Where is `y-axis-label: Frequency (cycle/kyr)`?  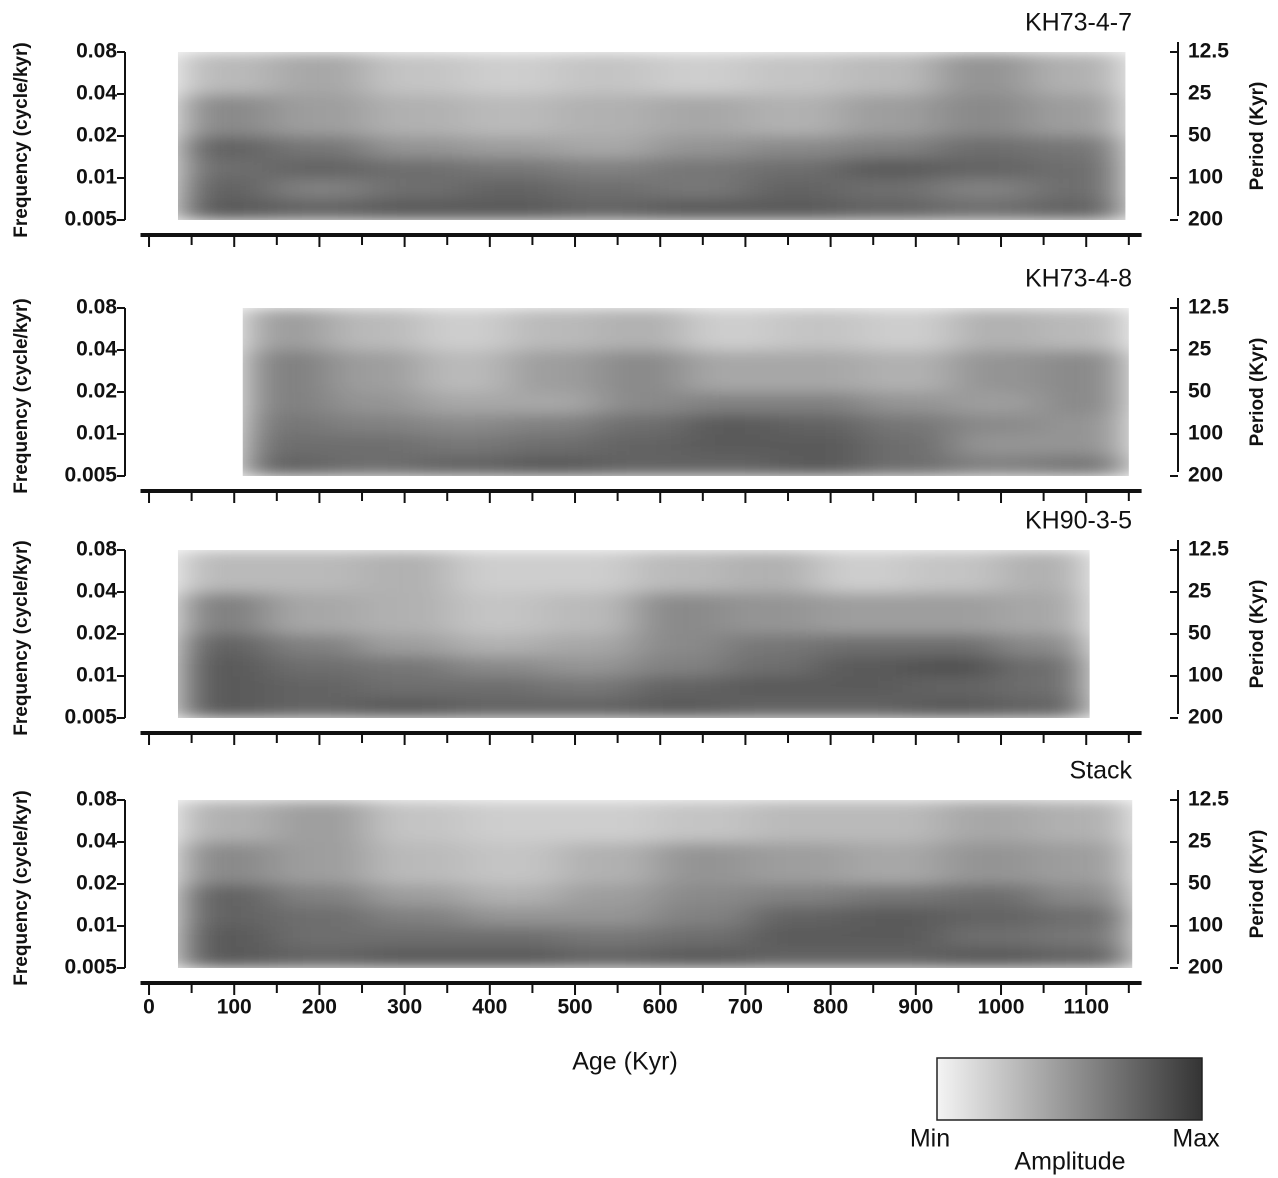 y-axis-label: Frequency (cycle/kyr) is located at coordinates (21, 395).